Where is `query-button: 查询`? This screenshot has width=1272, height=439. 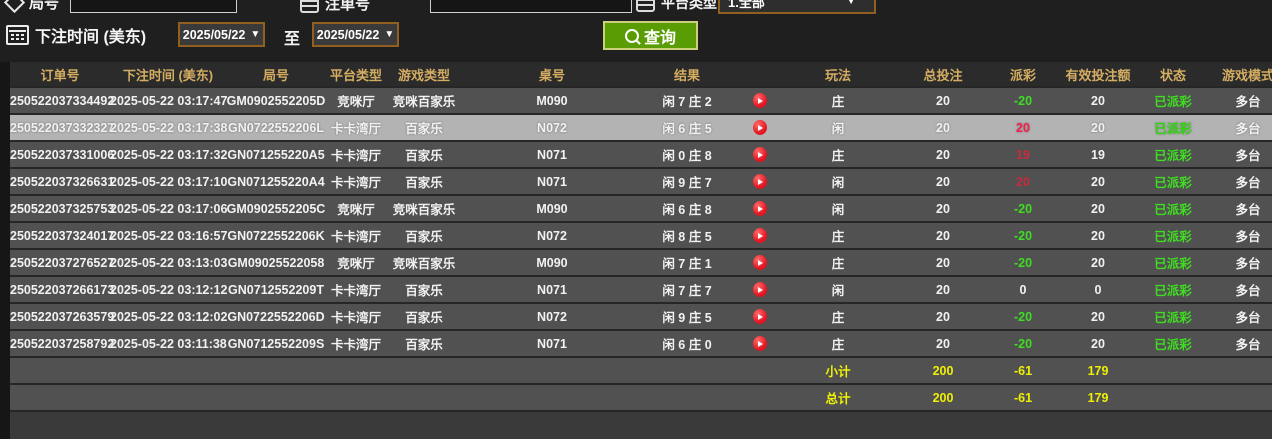 query-button: 查询 is located at coordinates (650, 35).